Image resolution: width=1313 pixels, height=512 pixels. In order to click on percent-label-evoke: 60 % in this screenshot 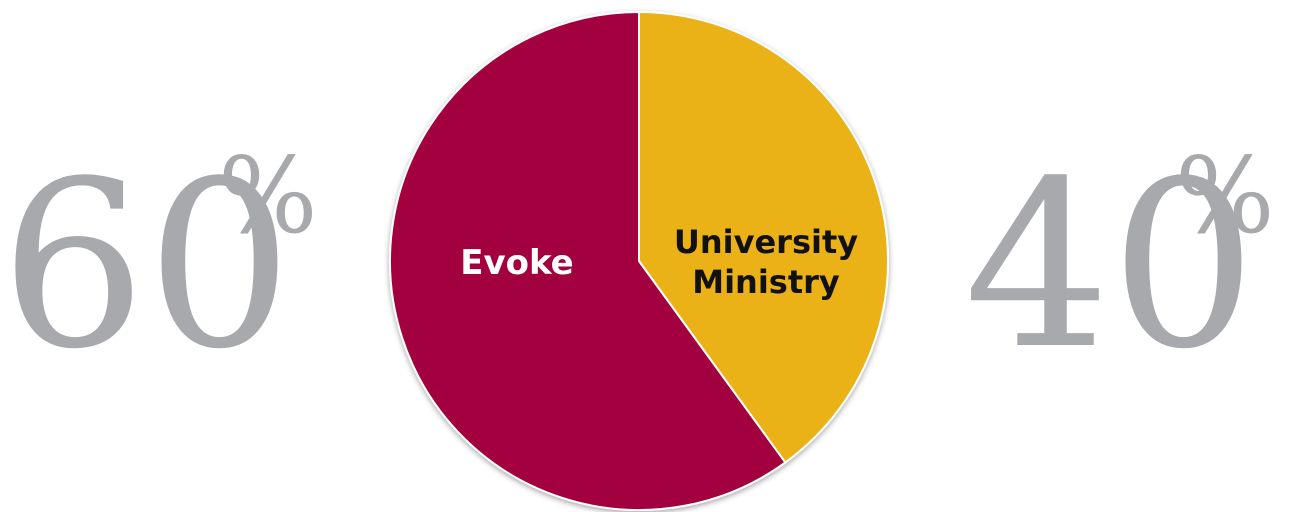, I will do `click(159, 266)`.